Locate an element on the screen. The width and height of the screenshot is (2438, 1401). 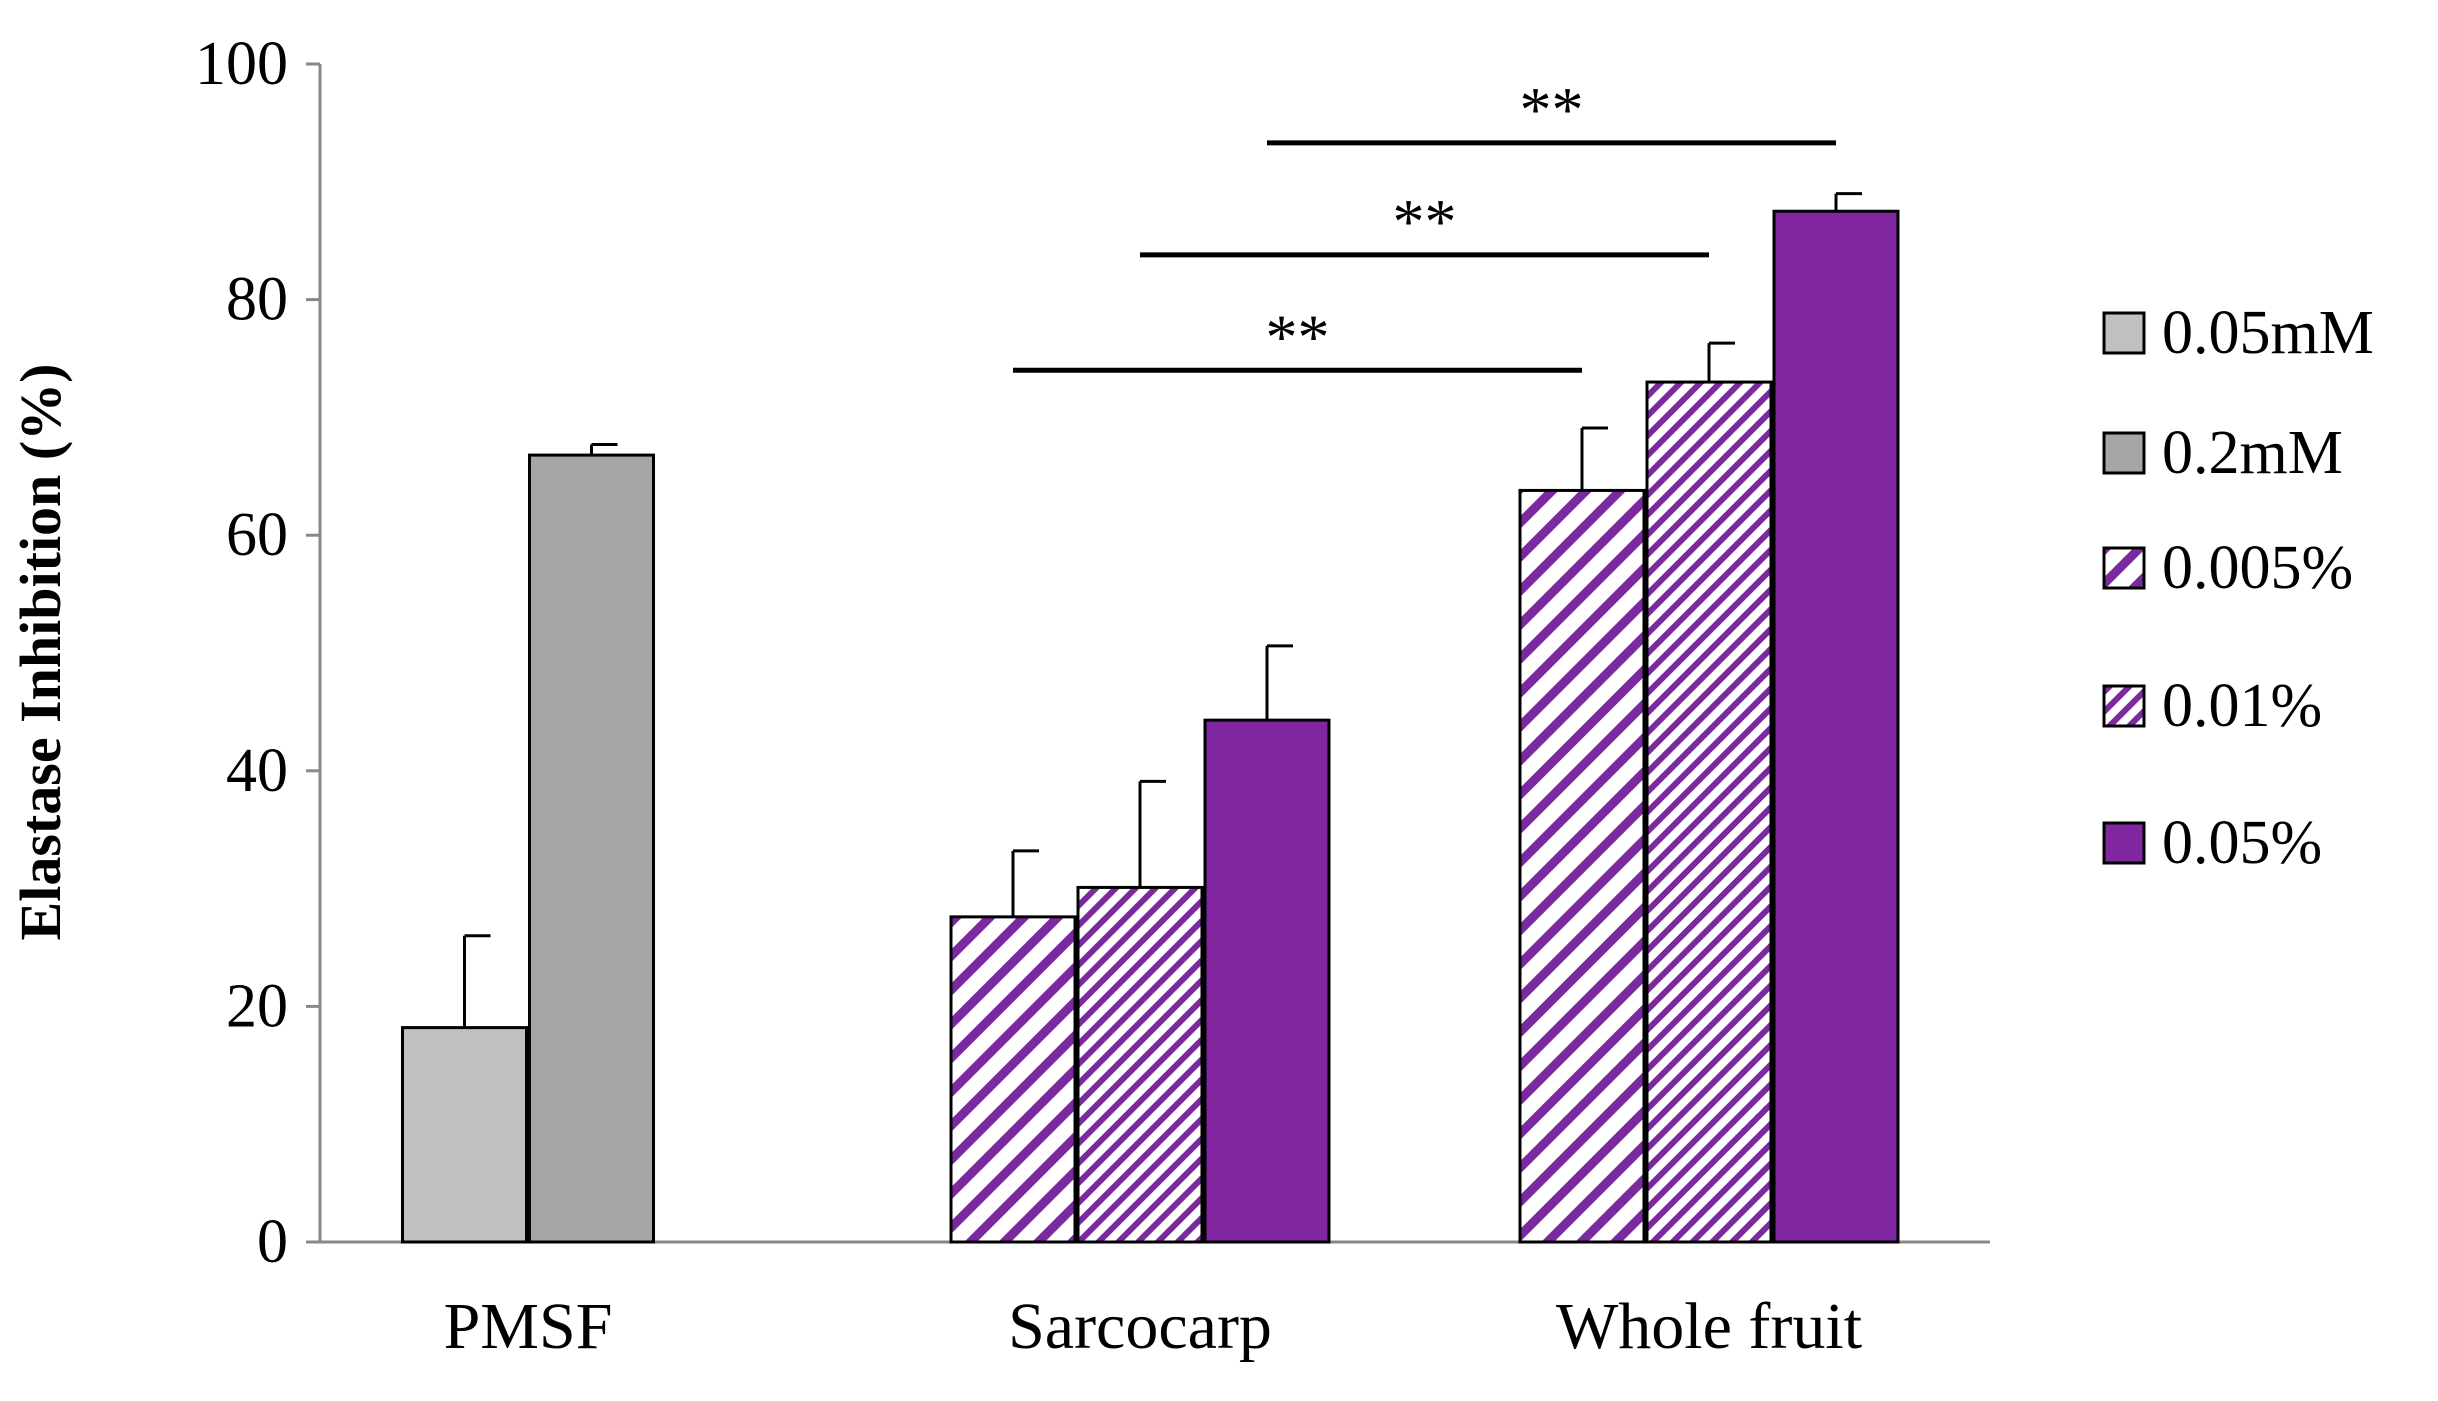
y-tick-label: 100 is located at coordinates (241, 64).